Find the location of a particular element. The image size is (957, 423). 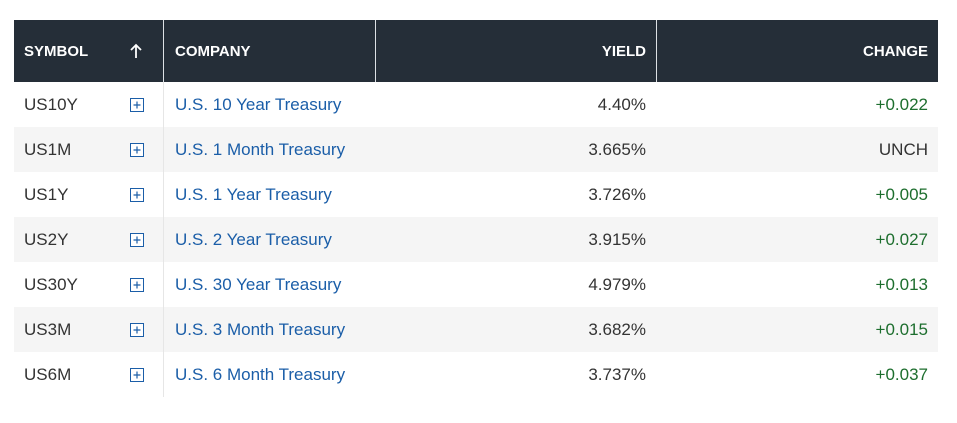

company-cell: U.S. 30 Year Treasury is located at coordinates (269, 284).